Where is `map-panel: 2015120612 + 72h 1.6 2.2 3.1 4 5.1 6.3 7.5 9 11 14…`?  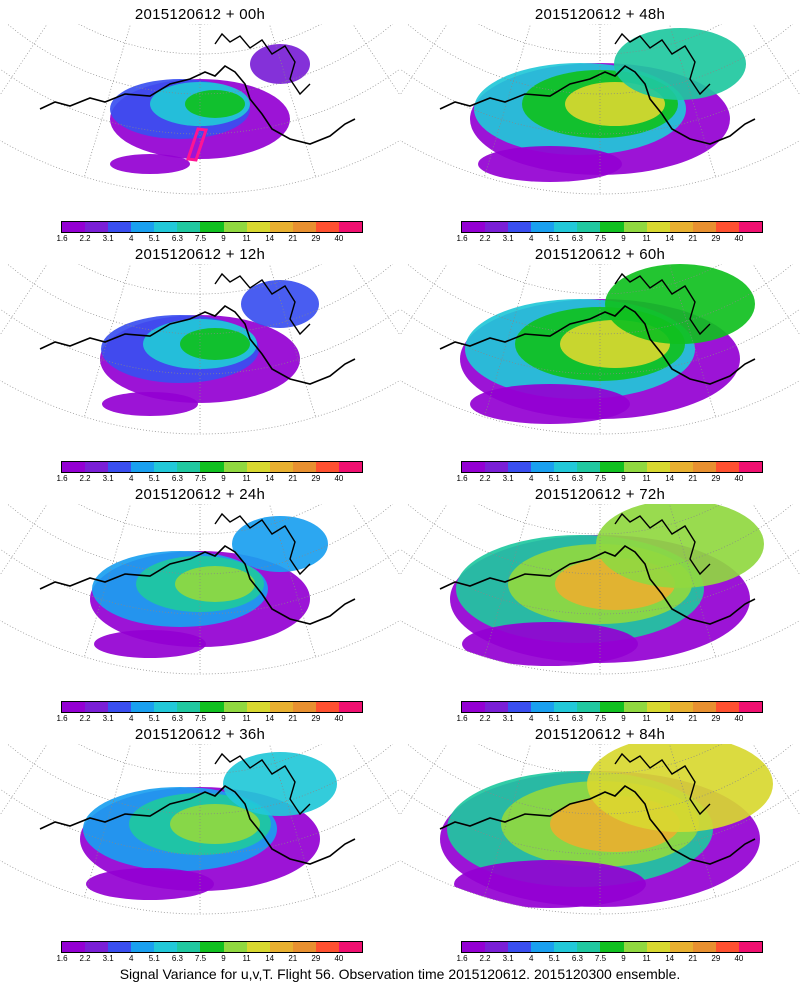
map-panel: 2015120612 + 72h 1.6 2.2 3.1 4 5.1 6.3 7.5 9 11 14… is located at coordinates (600, 601).